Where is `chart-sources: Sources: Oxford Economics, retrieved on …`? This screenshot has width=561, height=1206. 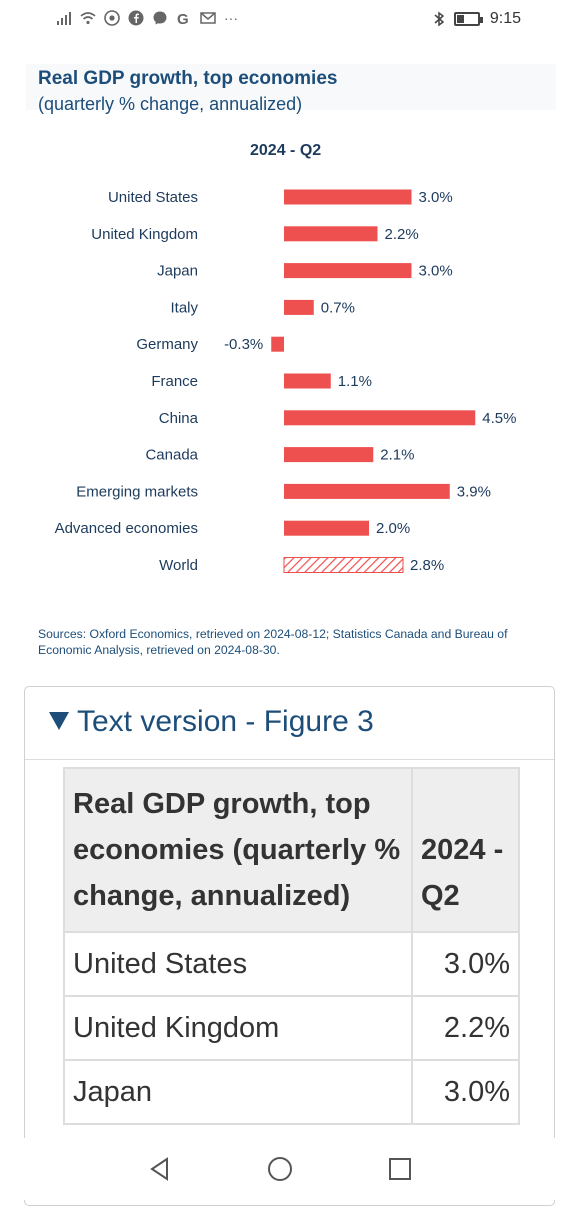 chart-sources: Sources: Oxford Economics, retrieved on … is located at coordinates (273, 642).